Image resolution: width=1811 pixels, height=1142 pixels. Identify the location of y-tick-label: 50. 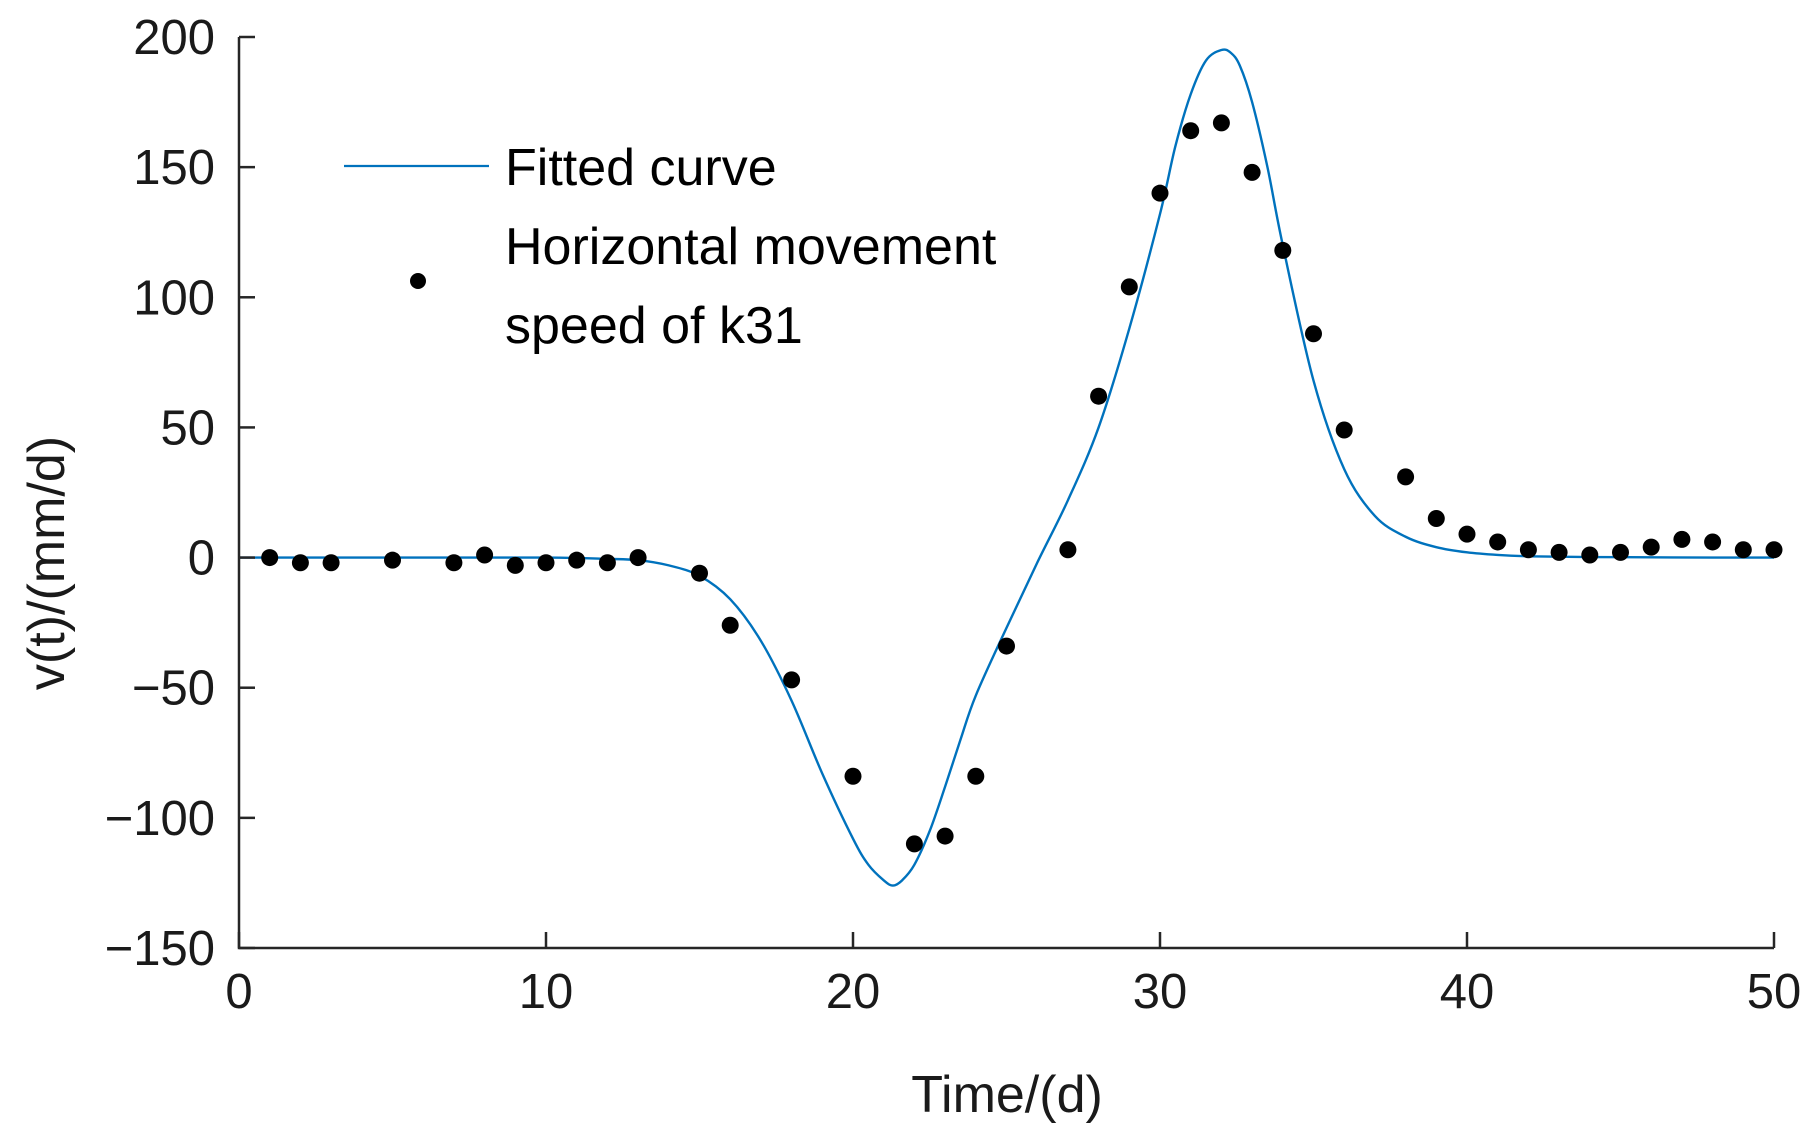
(187, 428).